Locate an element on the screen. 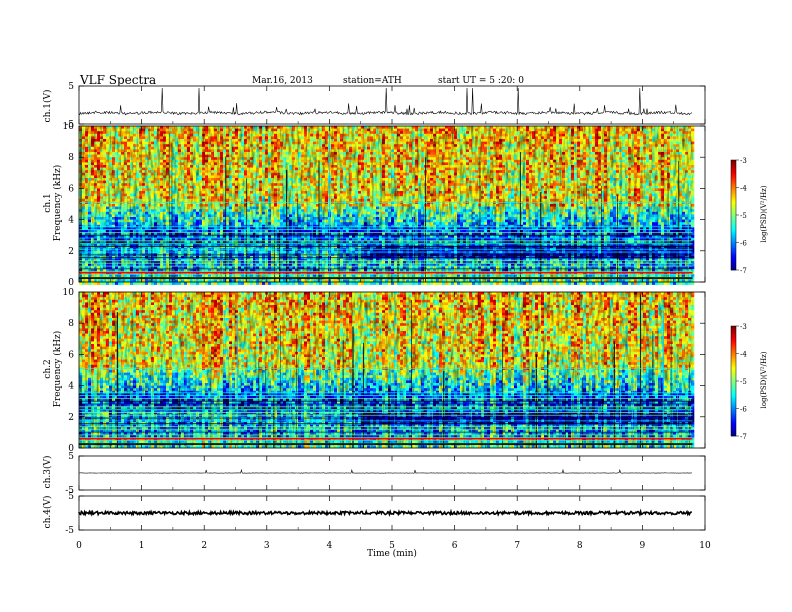  ch1-channel-label: ch.1 is located at coordinates (48, 202).